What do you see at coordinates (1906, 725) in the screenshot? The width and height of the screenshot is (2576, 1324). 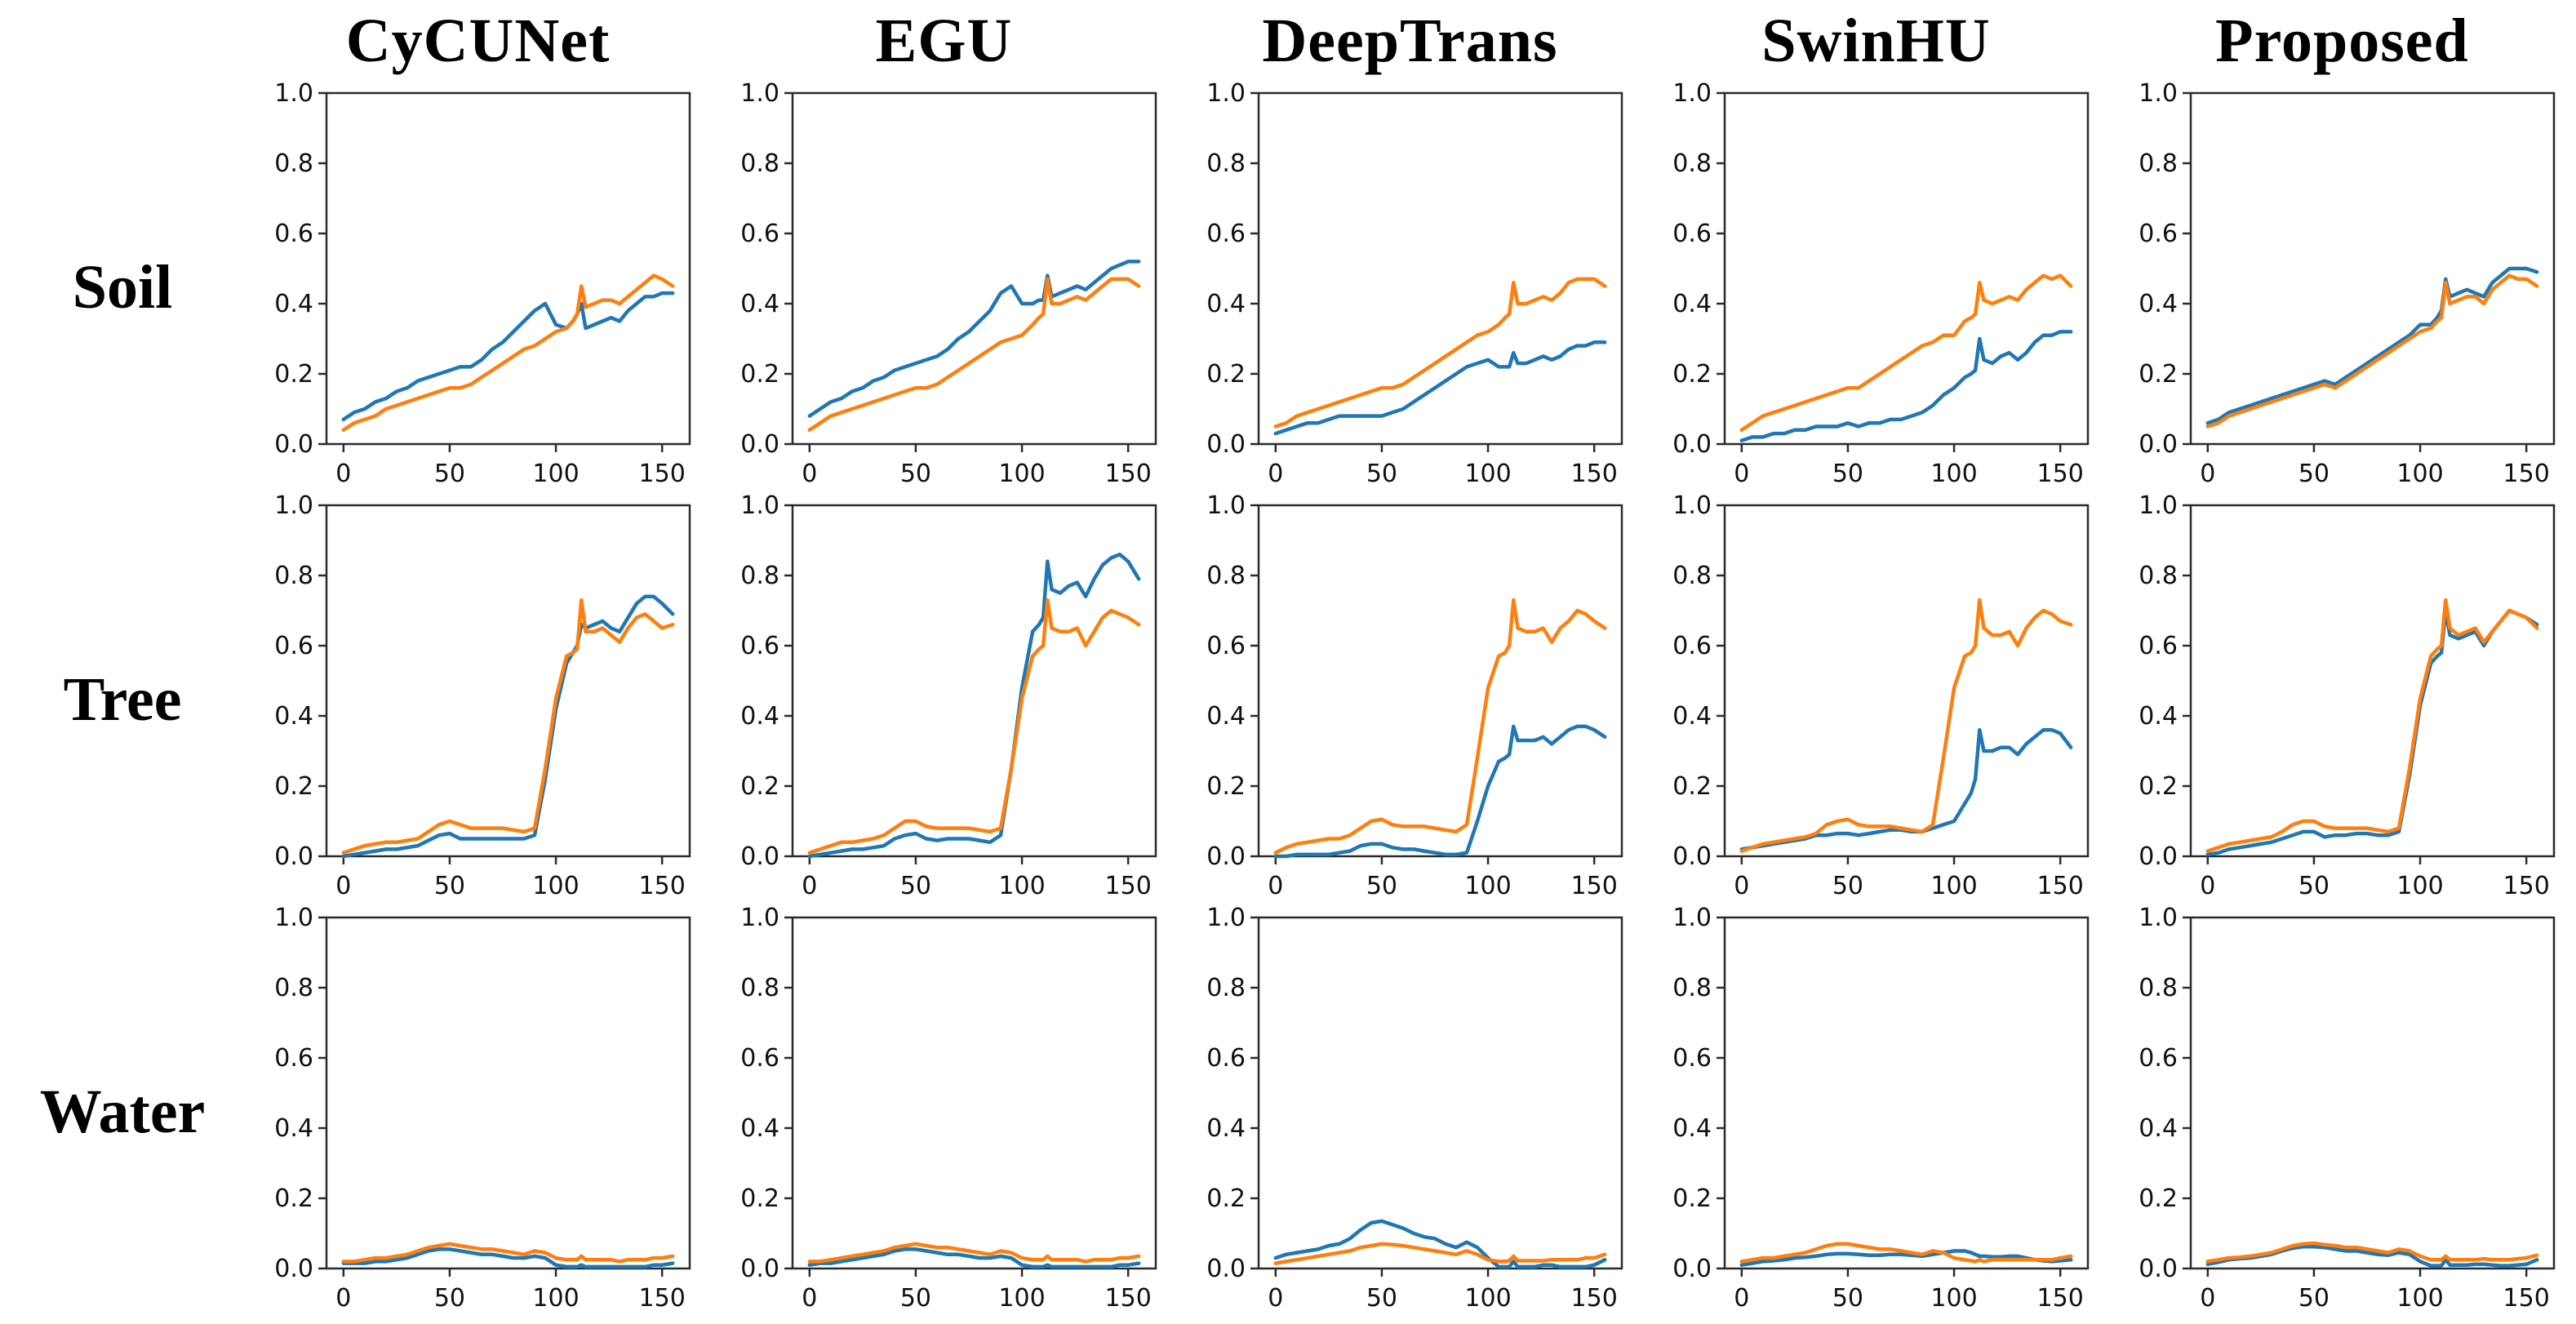 I see `series-orange-line-tree-swinhu` at bounding box center [1906, 725].